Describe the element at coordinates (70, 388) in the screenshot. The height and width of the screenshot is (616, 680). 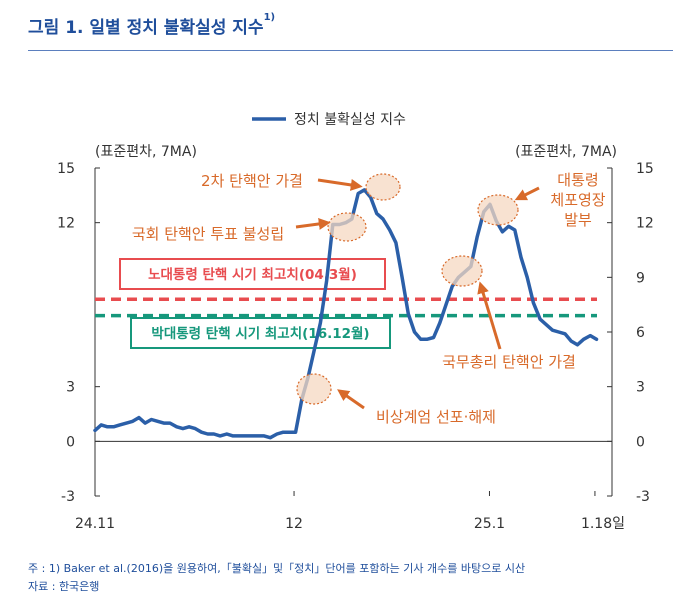
I see `left-tick-label: 3` at that location.